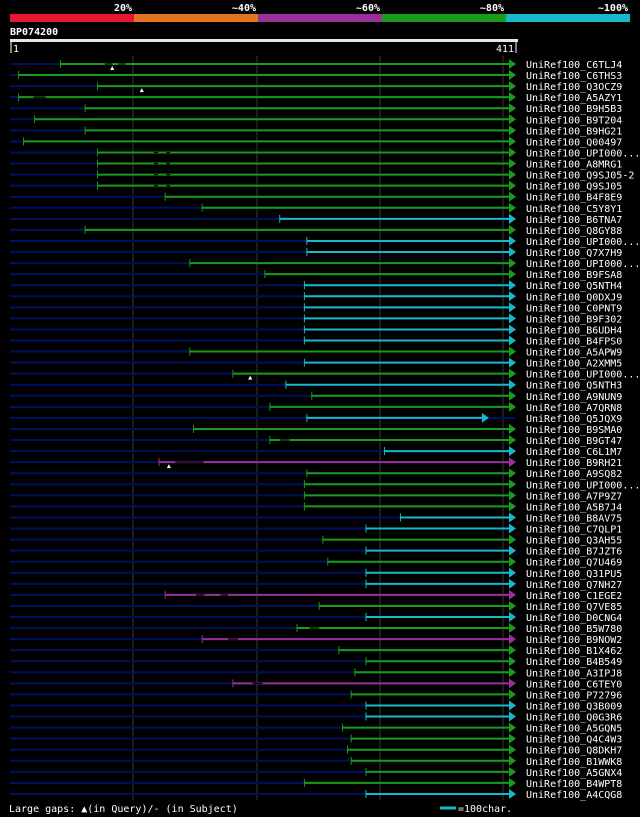 The height and width of the screenshot is (817, 640). Describe the element at coordinates (574, 386) in the screenshot. I see `hit-label: UniRef100_Q5NTH3` at that location.